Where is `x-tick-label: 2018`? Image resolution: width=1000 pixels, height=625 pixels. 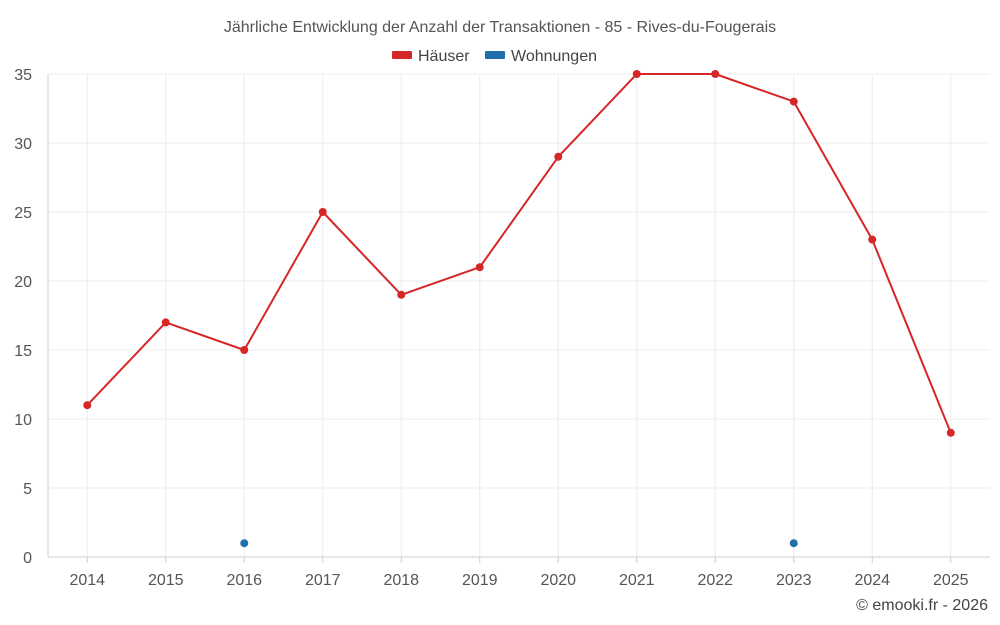 x-tick-label: 2018 is located at coordinates (401, 580).